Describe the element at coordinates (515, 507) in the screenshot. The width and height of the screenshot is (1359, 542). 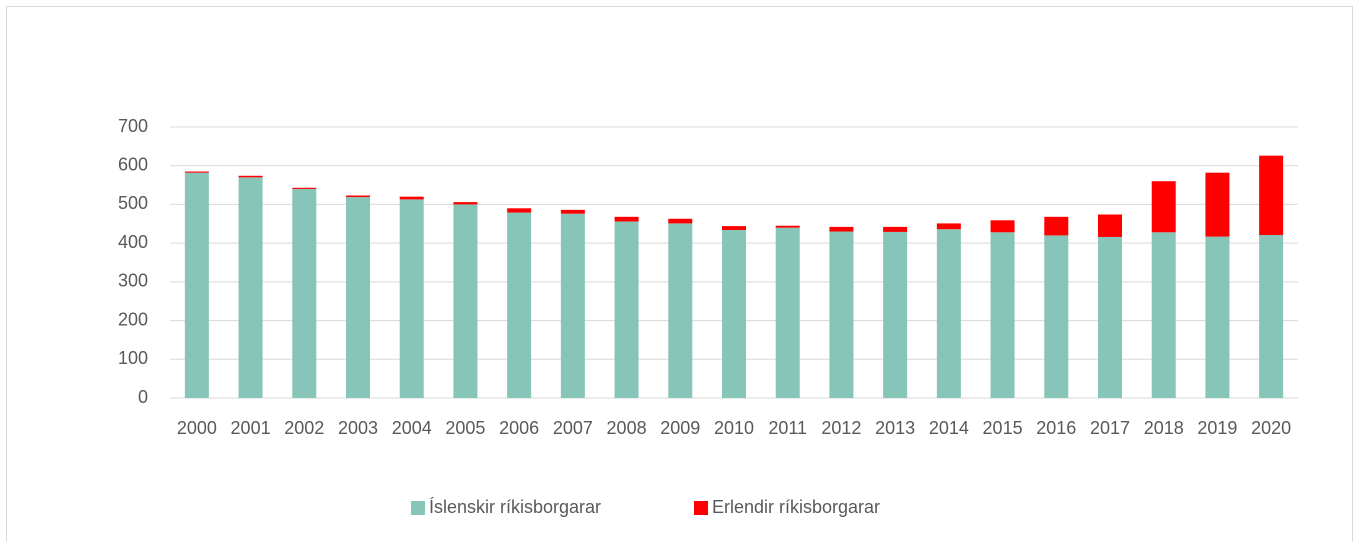
I see `legend-label: Íslenskir ríkisborgarar` at that location.